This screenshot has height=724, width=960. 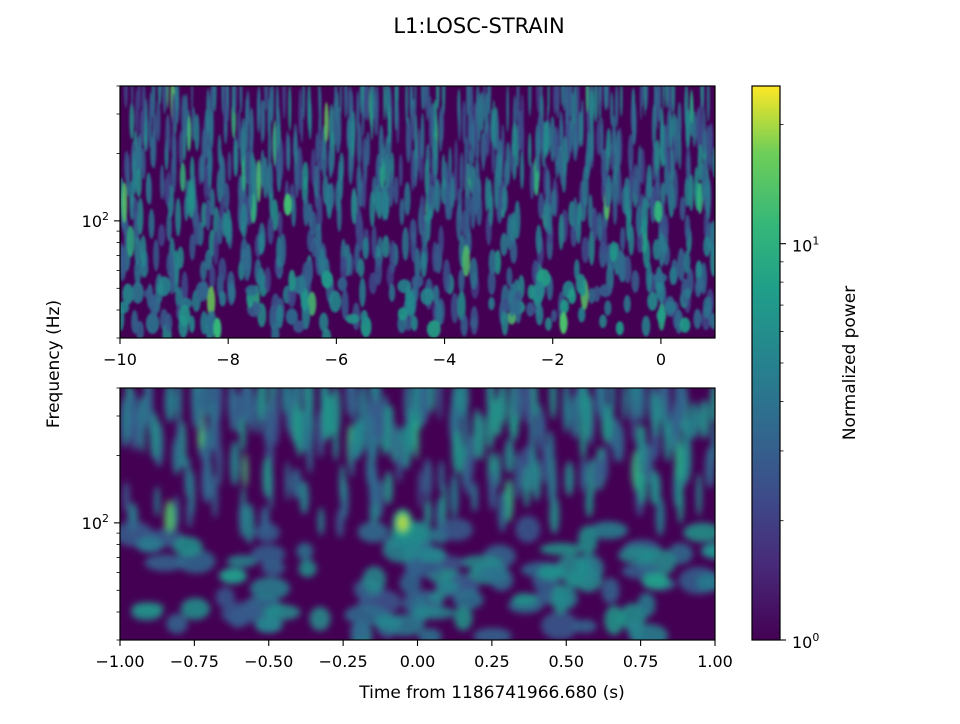 I want to click on x-tick-label: 0.25, so click(x=492, y=661).